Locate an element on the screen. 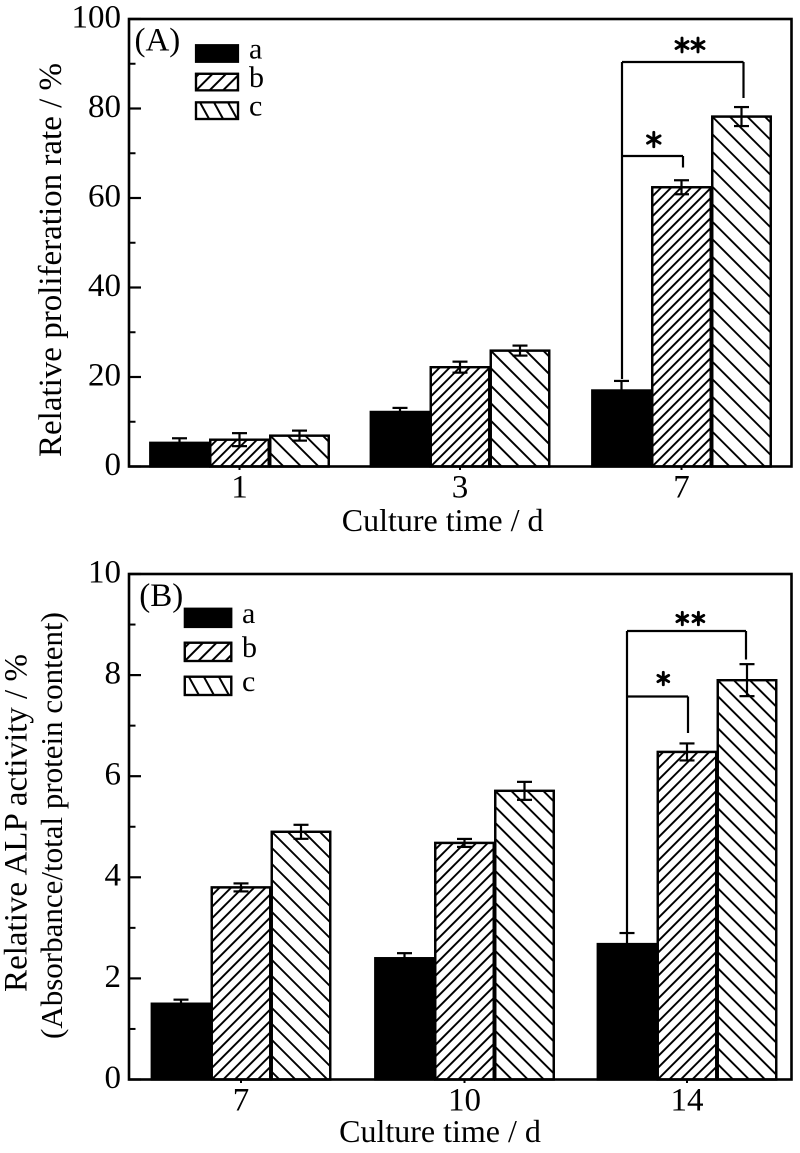  svg-text: 100 is located at coordinates (97, 17).